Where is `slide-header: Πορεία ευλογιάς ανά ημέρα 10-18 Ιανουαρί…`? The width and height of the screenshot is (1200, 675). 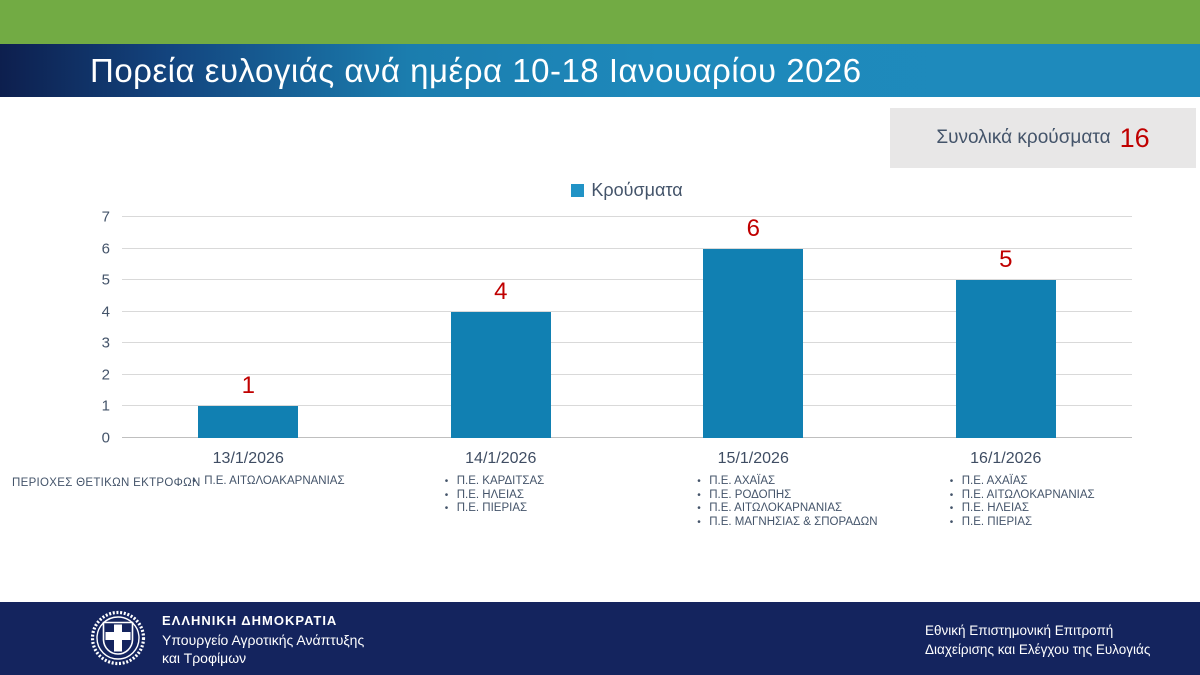
slide-header: Πορεία ευλογιάς ανά ημέρα 10-18 Ιανουαρί… is located at coordinates (600, 70).